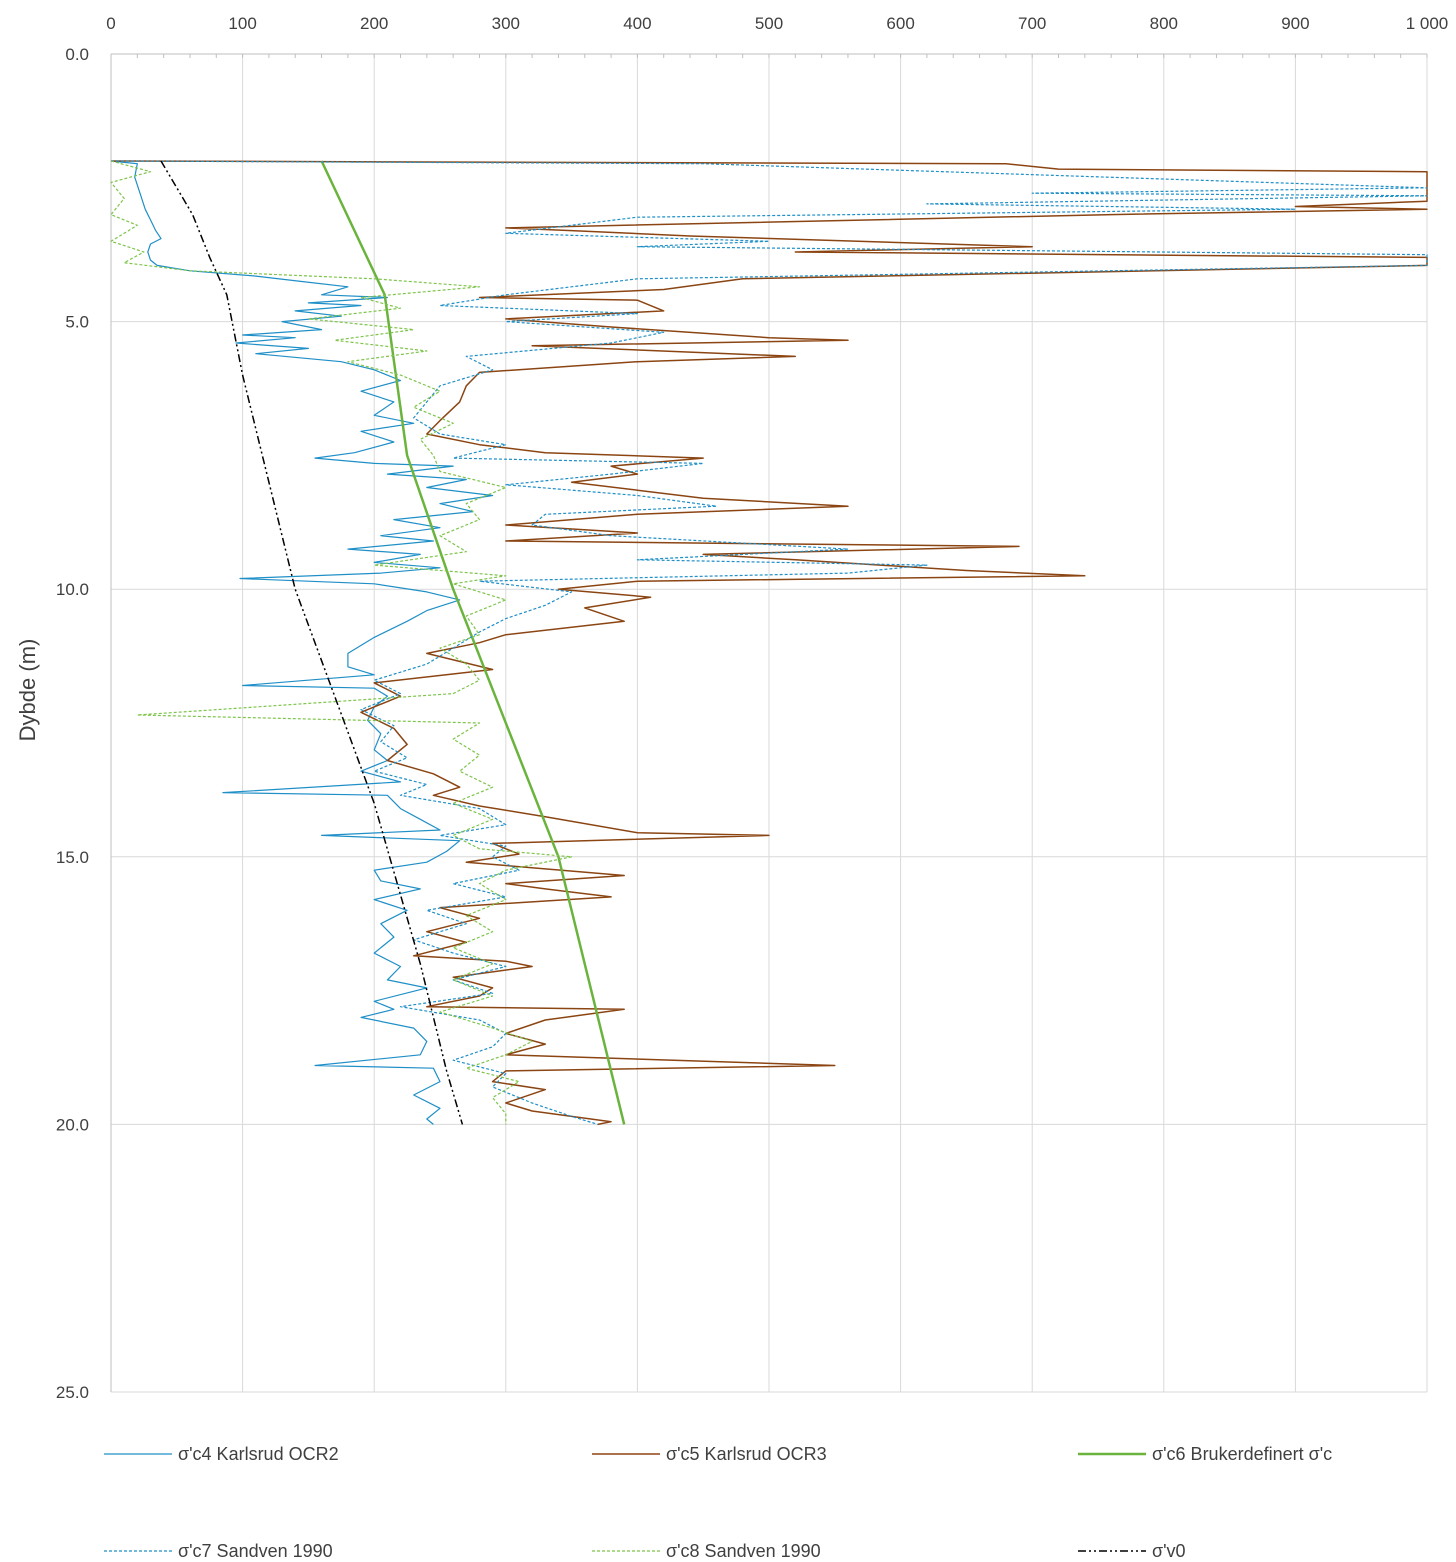 This screenshot has width=1456, height=1562. I want to click on y-tick-label: 10.0, so click(72, 589).